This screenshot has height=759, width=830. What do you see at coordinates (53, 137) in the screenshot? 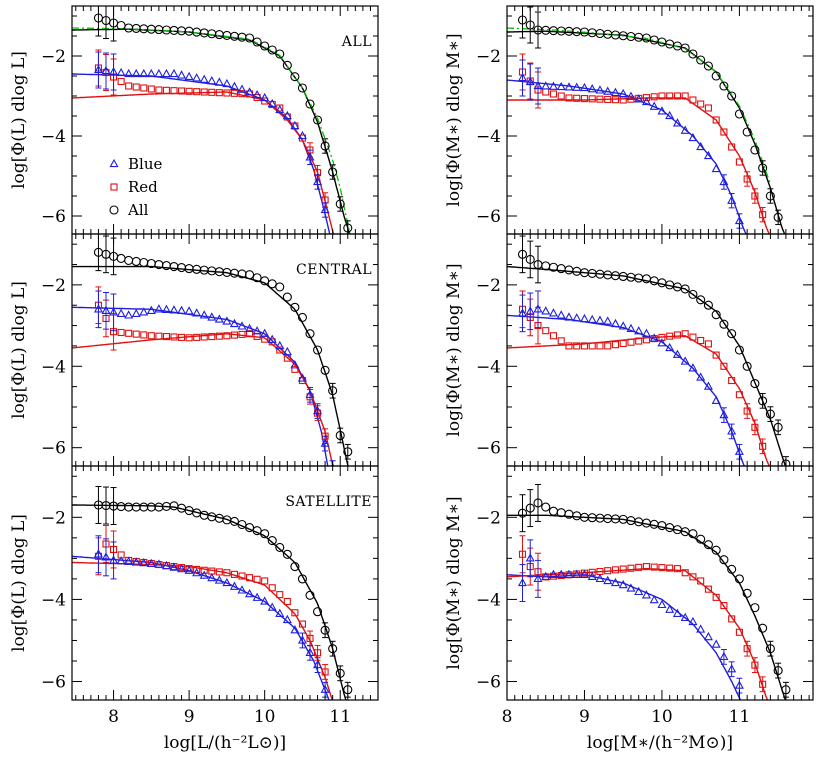
I see `y-tick-label: −4` at bounding box center [53, 137].